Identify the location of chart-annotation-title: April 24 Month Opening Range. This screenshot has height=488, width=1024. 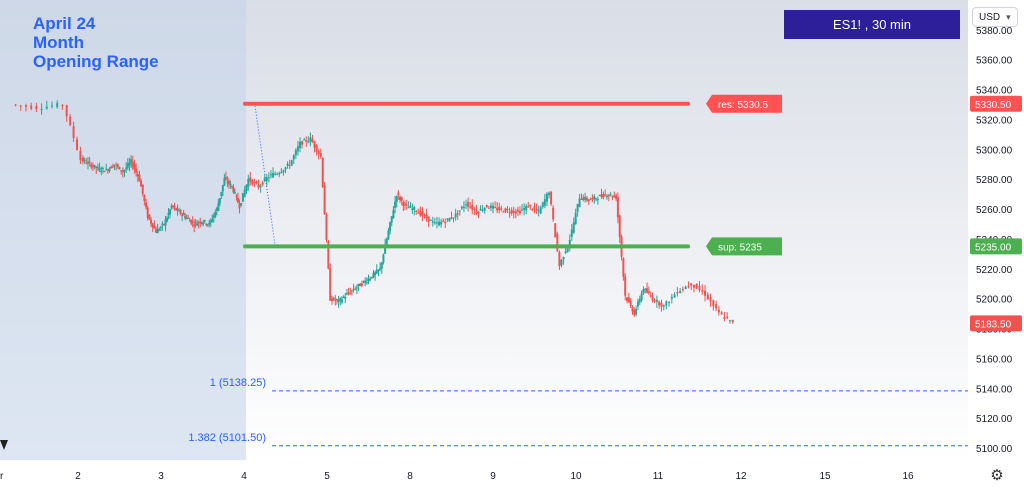
(96, 42).